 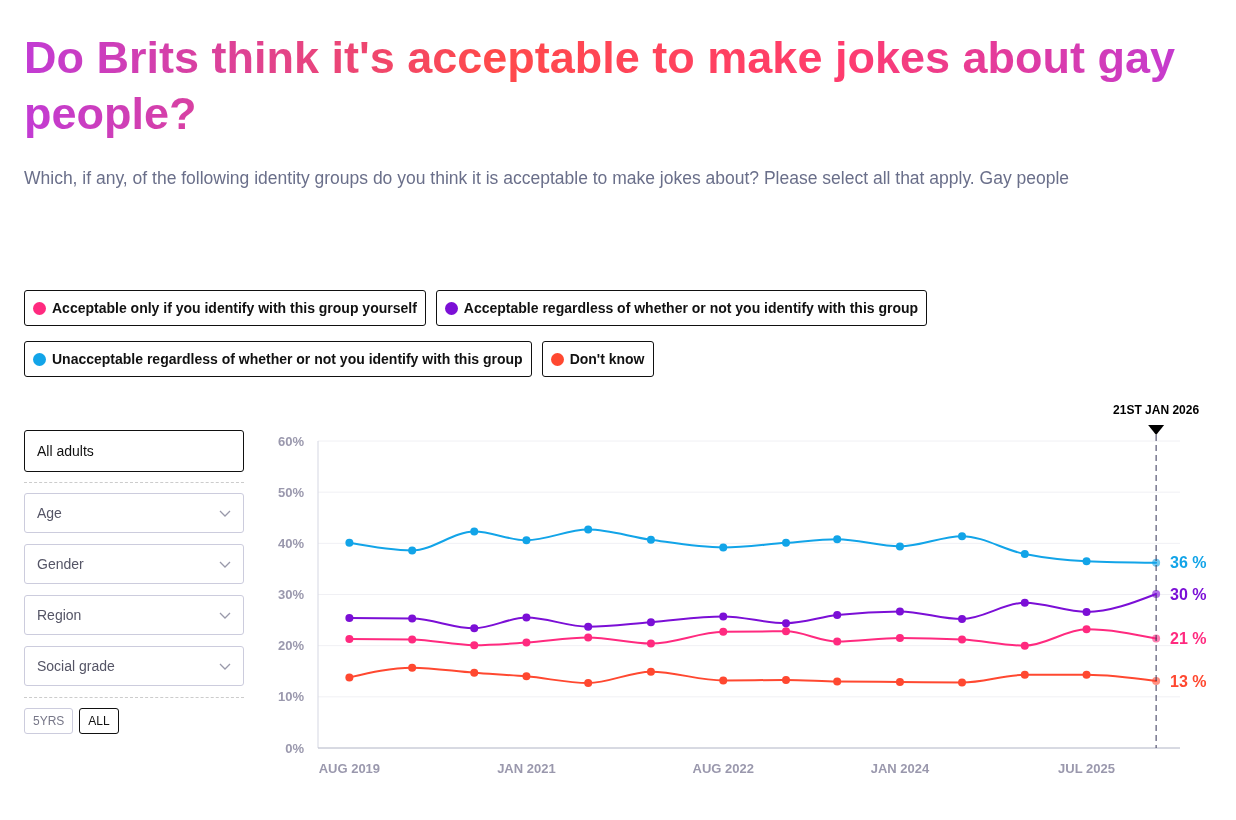 I want to click on legend-label: Unacceptable regardless of whether or not you identify with this group, so click(x=278, y=359).